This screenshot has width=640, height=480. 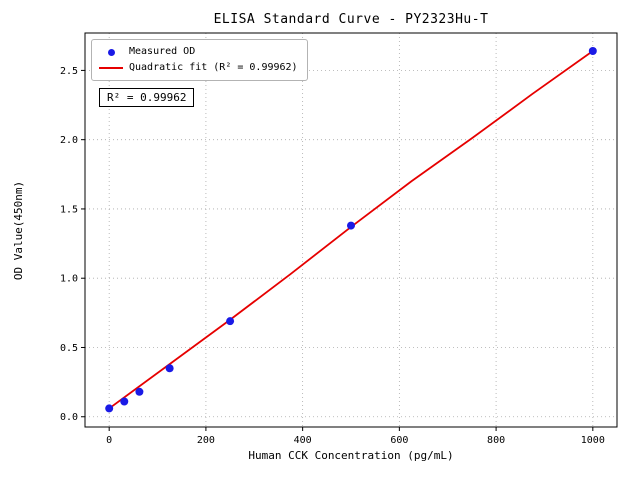 What do you see at coordinates (111, 52) in the screenshot?
I see `legend-dot-marker-icon` at bounding box center [111, 52].